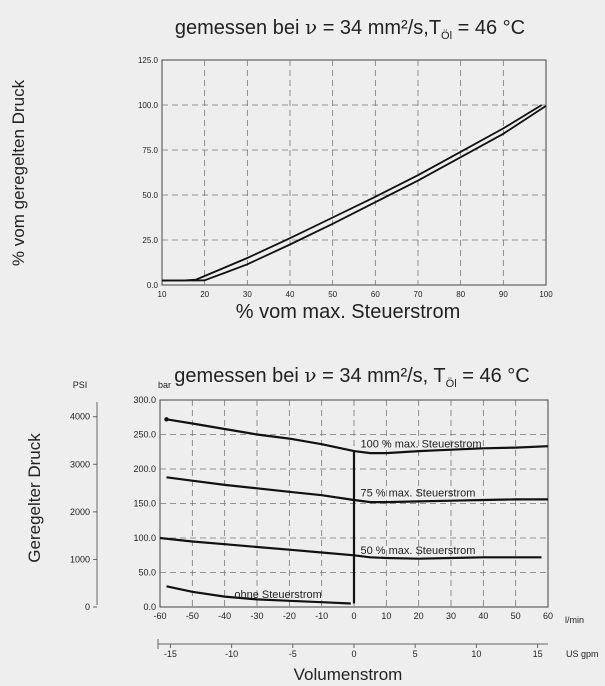 The height and width of the screenshot is (686, 605). Describe the element at coordinates (476, 654) in the screenshot. I see `chart2-x2-tick-label: 10` at that location.